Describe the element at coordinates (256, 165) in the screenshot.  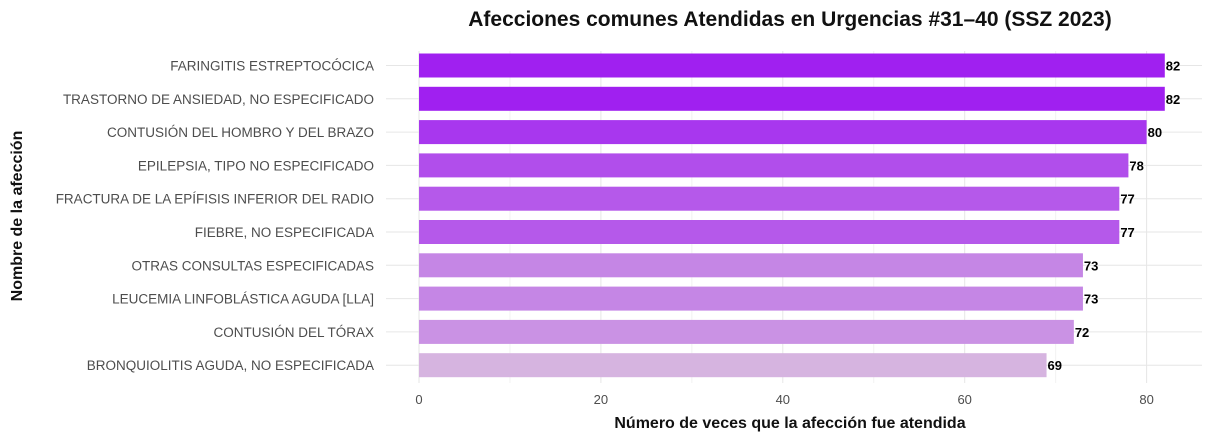
I see `category-label: EPILEPSIA, TIPO NO ESPECIFICADO` at that location.